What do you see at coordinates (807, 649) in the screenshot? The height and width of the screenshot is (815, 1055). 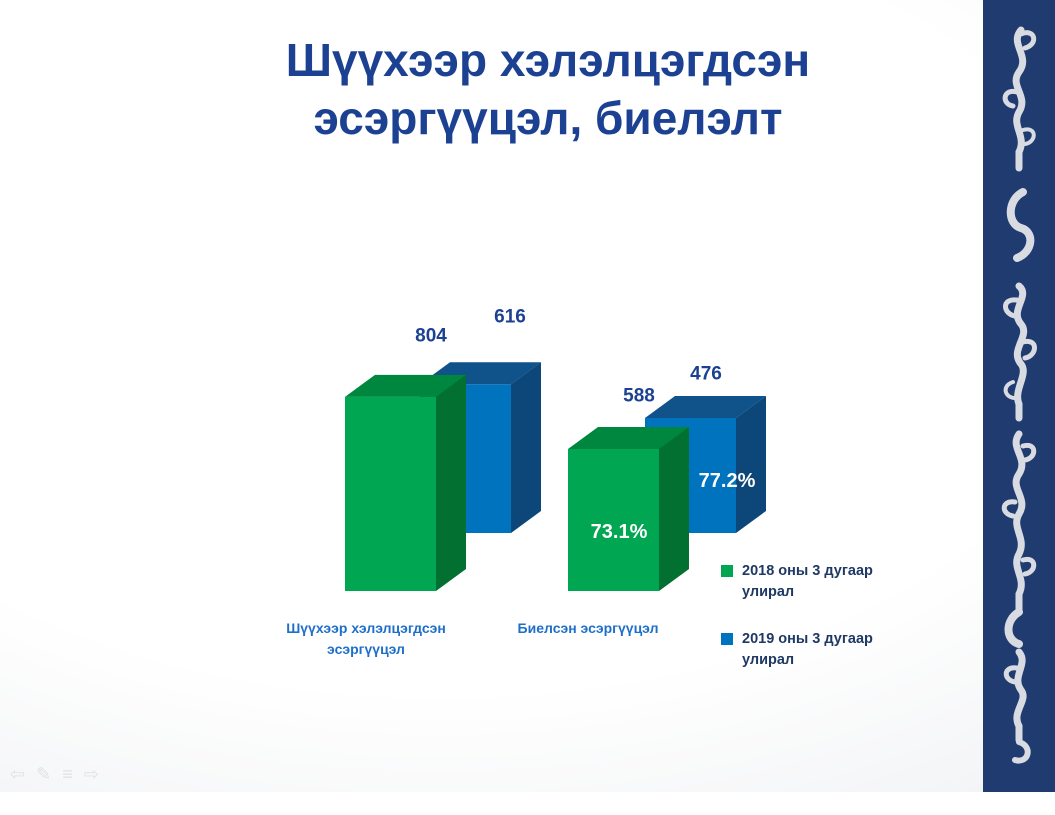 I see `legend-label-2019: 2019 оны 3 дугаар улирал` at bounding box center [807, 649].